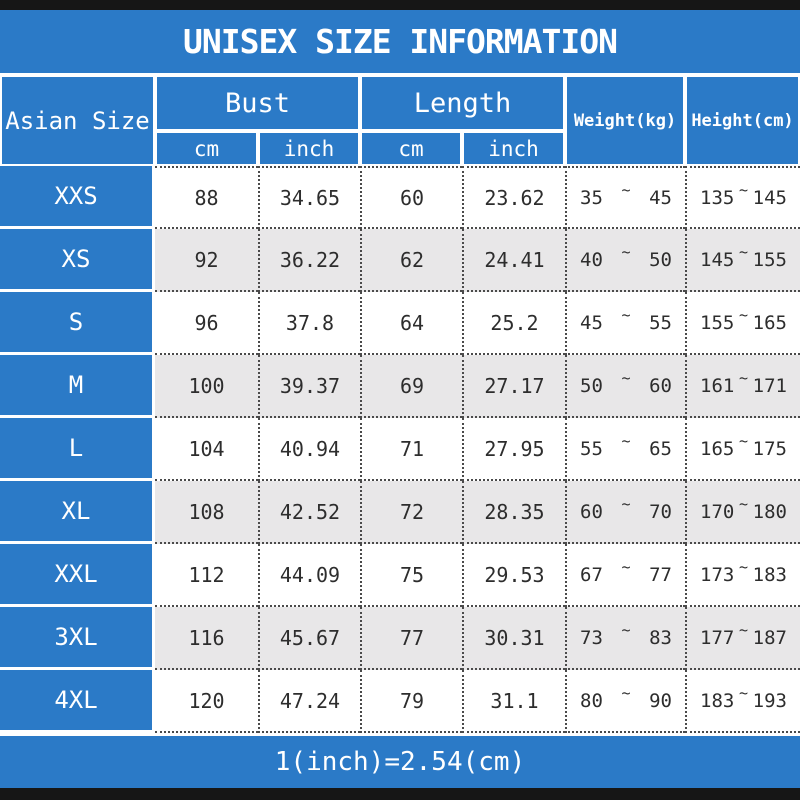 This screenshot has width=800, height=800. Describe the element at coordinates (660, 259) in the screenshot. I see `weight-max: 50` at that location.